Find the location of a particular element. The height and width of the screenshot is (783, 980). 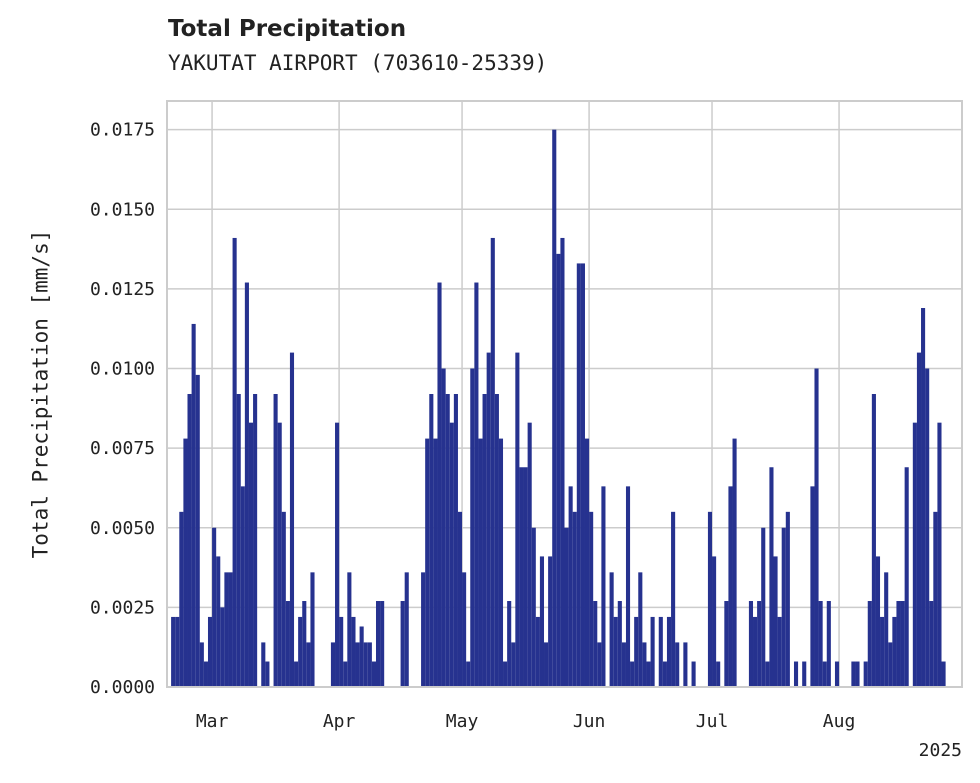

x-axis-year-label: 2025 is located at coordinates (940, 750).